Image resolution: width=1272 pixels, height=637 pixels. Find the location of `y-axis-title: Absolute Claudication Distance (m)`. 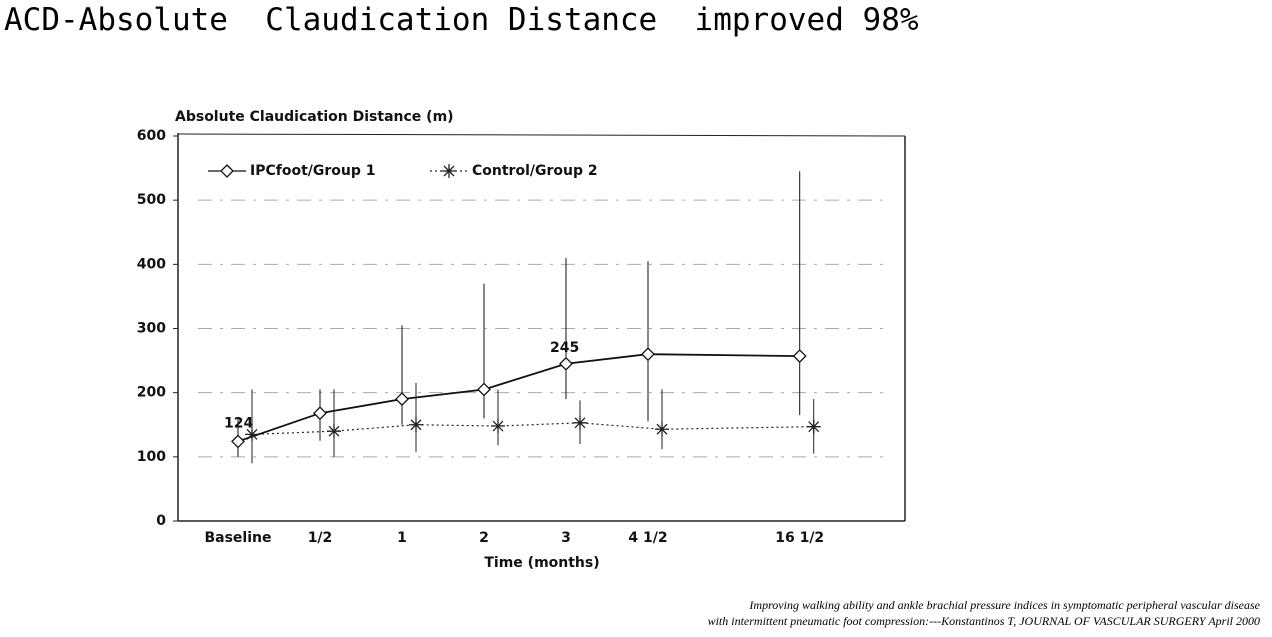

y-axis-title: Absolute Claudication Distance (m) is located at coordinates (314, 117).